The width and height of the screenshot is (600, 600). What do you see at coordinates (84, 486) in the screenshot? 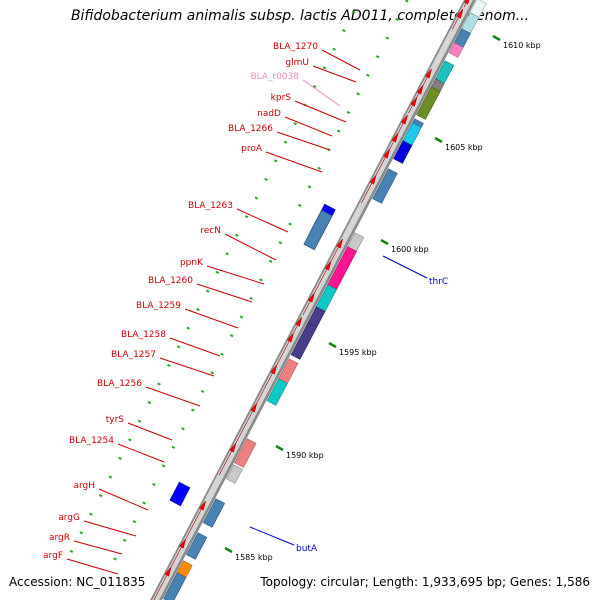
I see `gene-label: argH` at bounding box center [84, 486].